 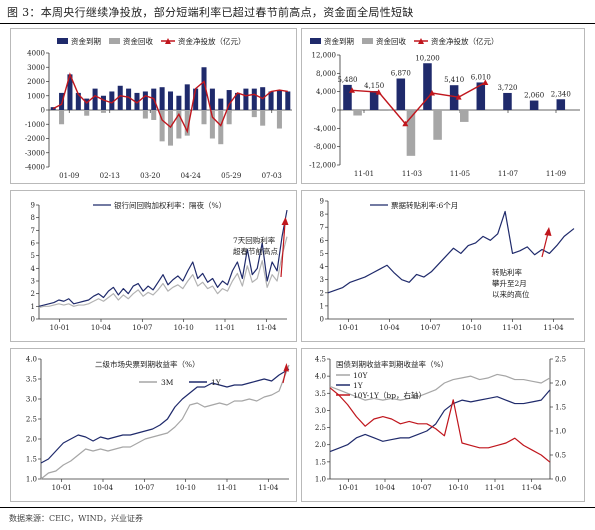 I want to click on series-line-1Y, so click(x=440, y=421).